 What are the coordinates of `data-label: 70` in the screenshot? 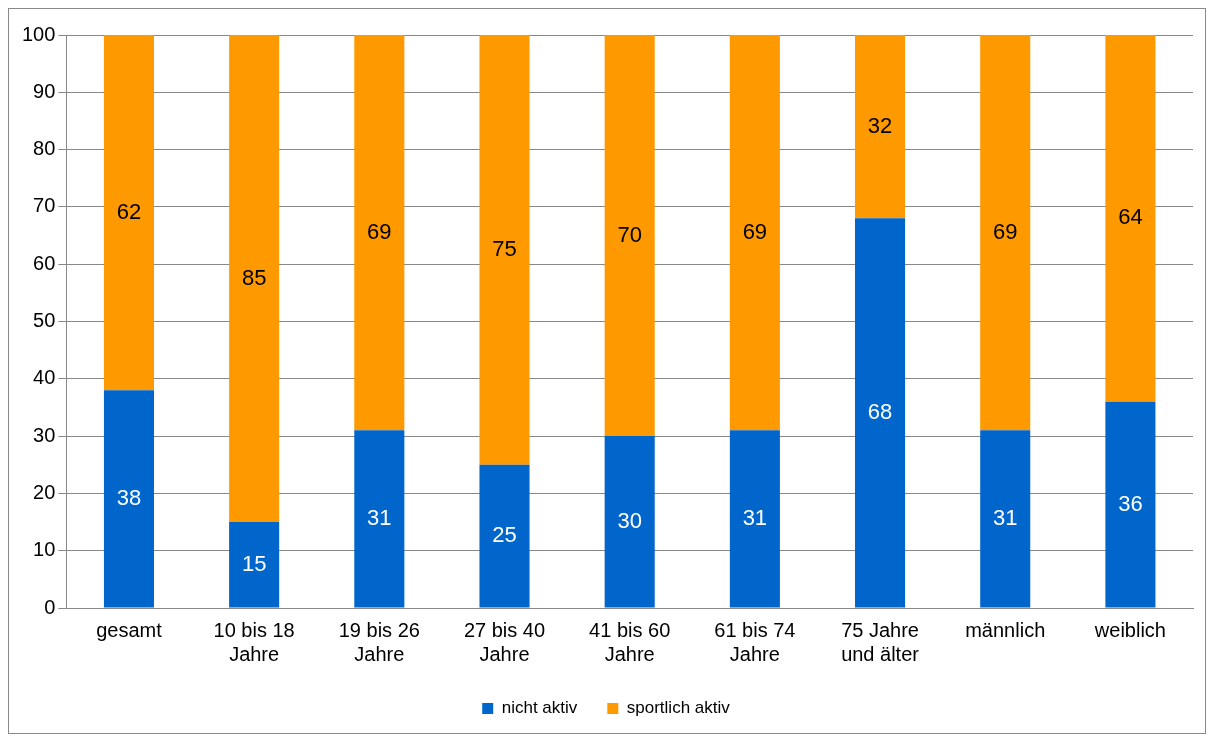 It's located at (629, 234).